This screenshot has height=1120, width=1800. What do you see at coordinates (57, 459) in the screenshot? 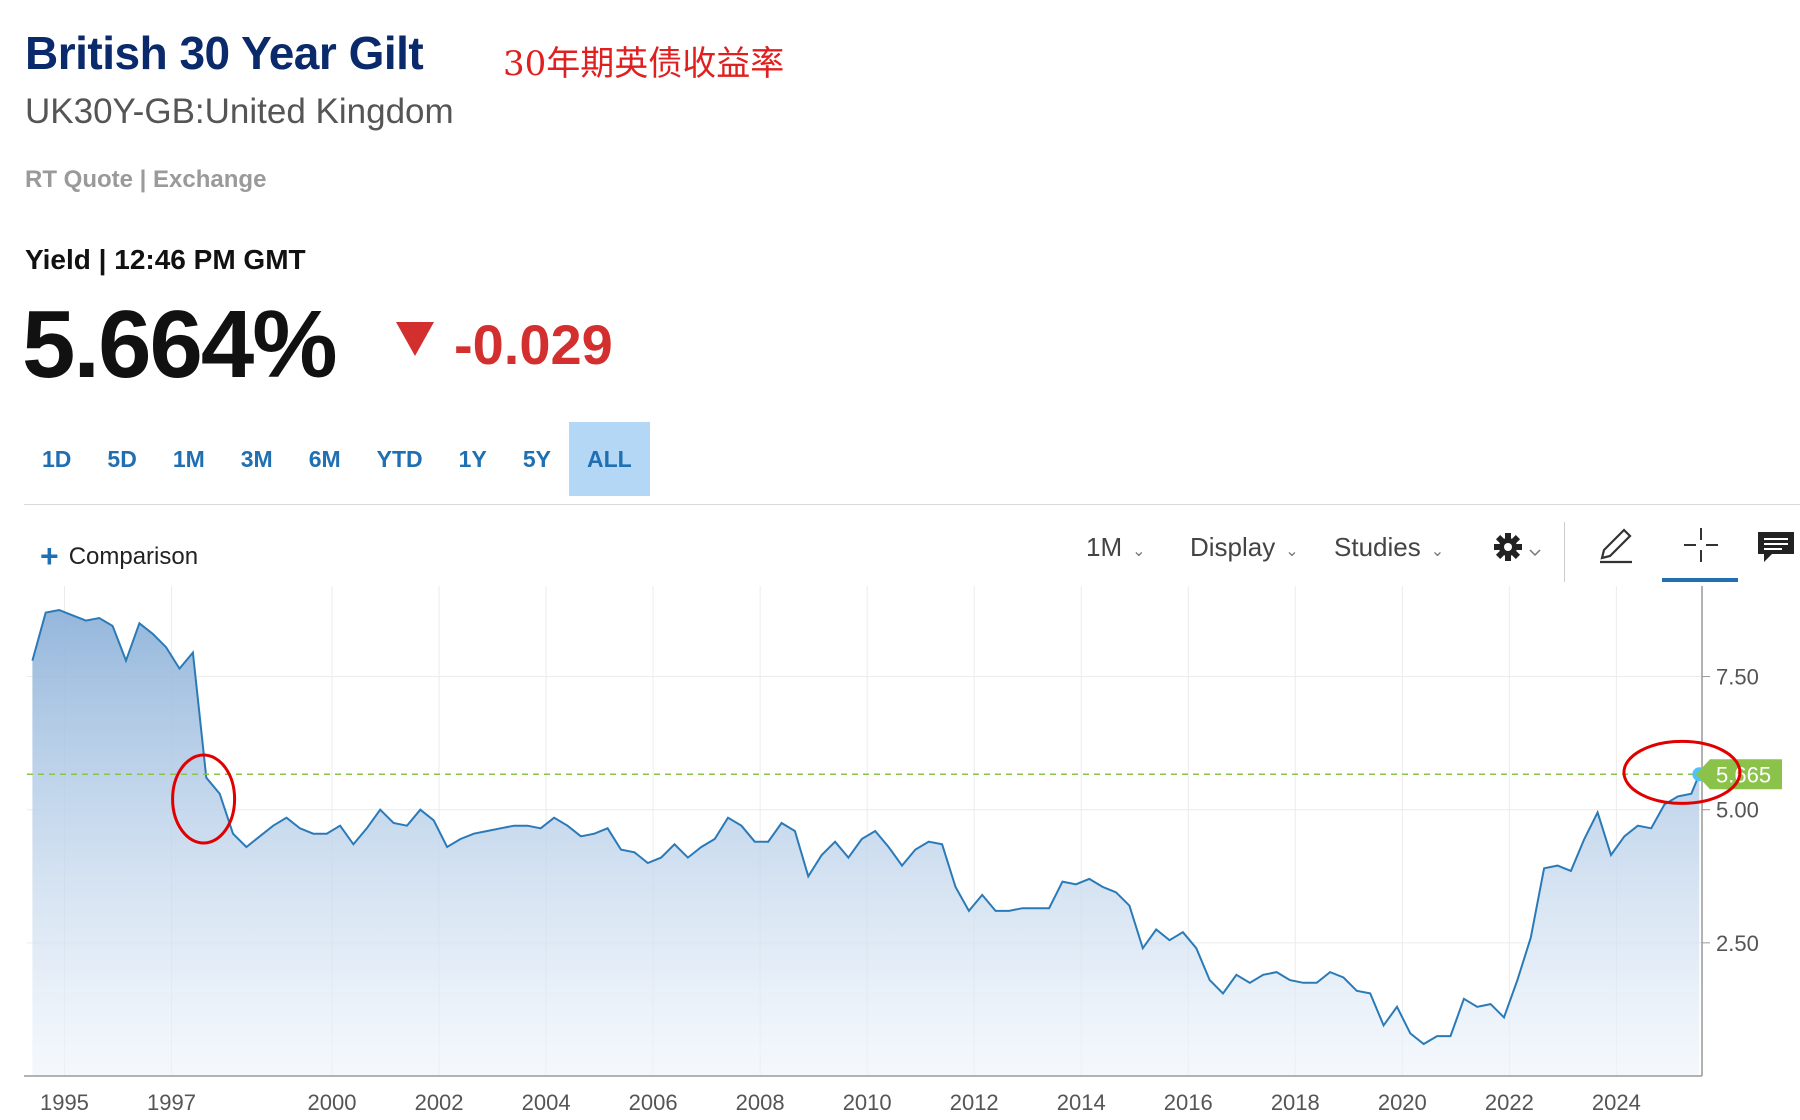
I see `tab-1d: 1D` at bounding box center [57, 459].